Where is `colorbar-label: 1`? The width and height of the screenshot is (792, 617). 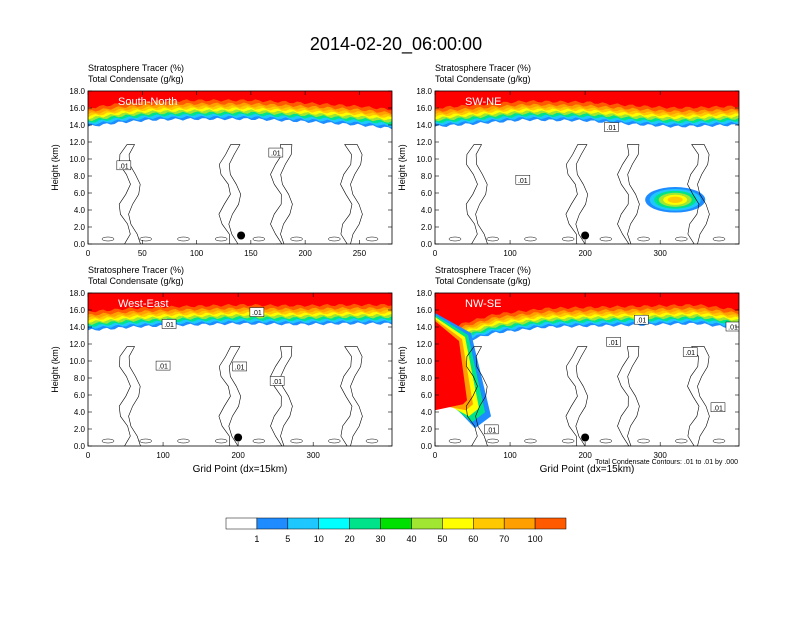 colorbar-label: 1 is located at coordinates (256, 539).